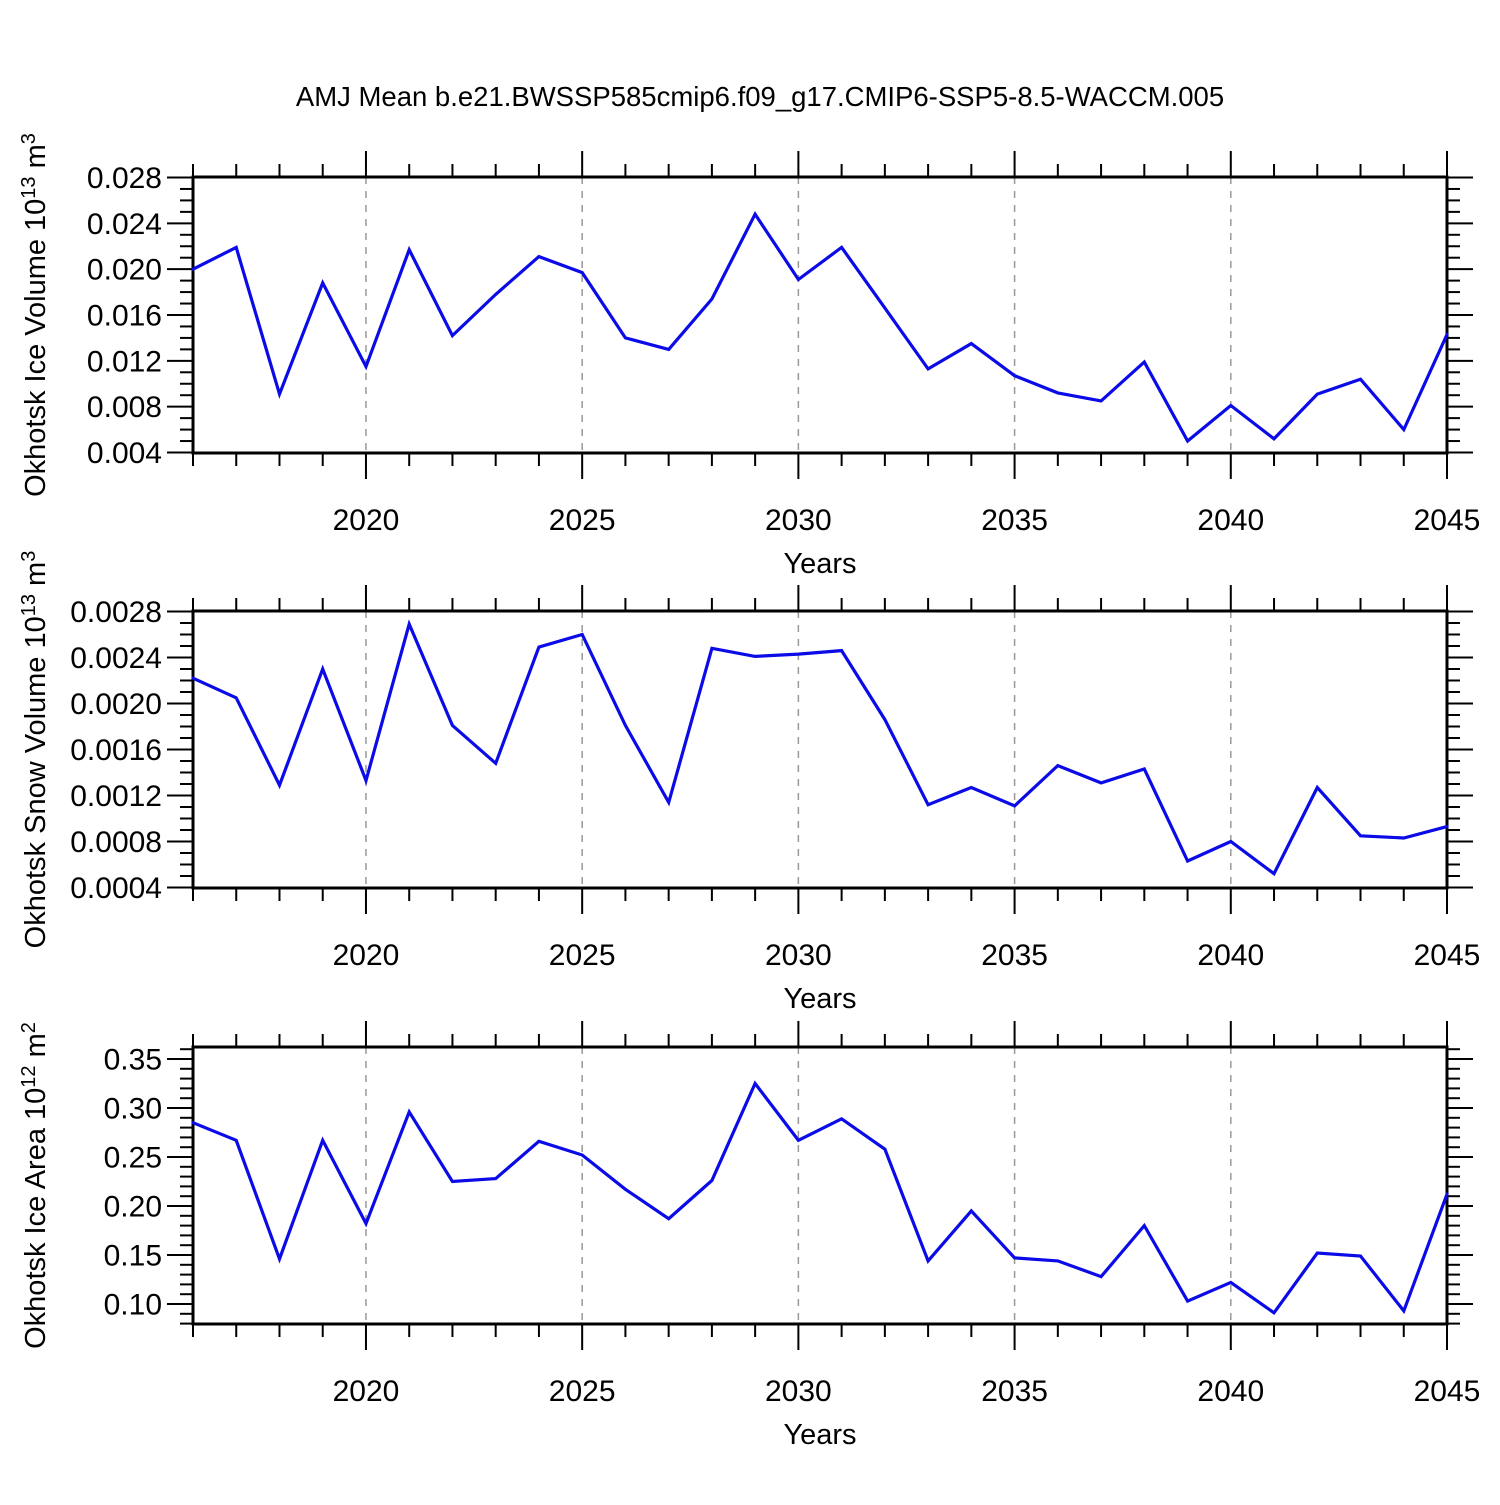  I want to click on y-tick-label: 0.028, so click(124, 178).